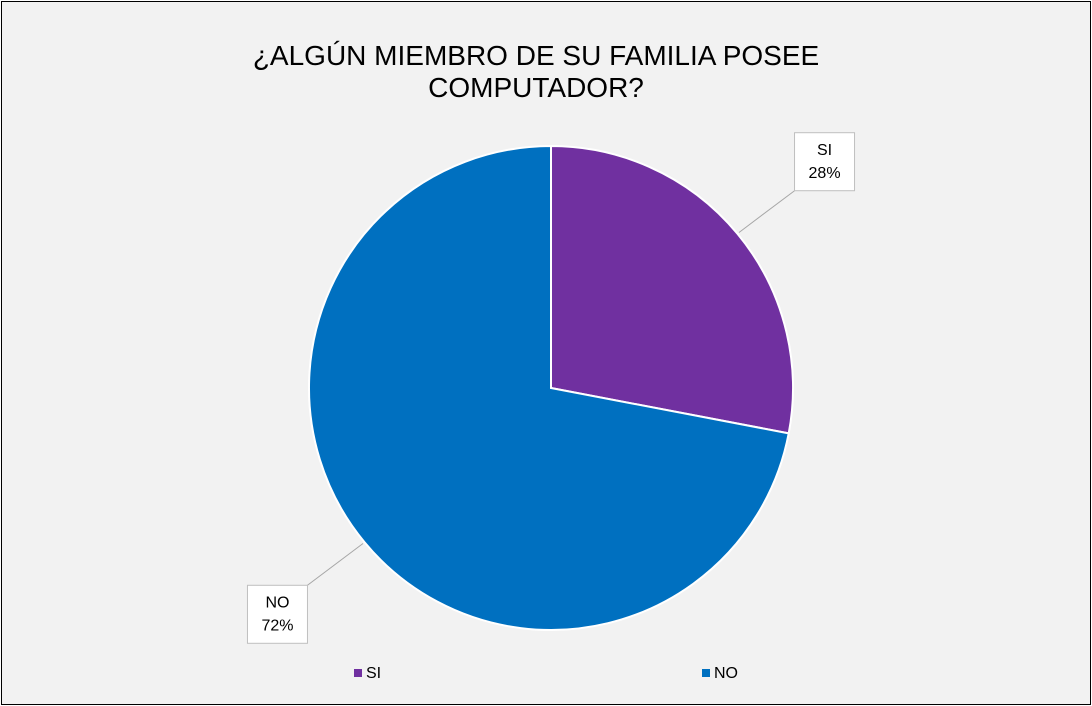  Describe the element at coordinates (277, 603) in the screenshot. I see `data-label-category: NO` at that location.